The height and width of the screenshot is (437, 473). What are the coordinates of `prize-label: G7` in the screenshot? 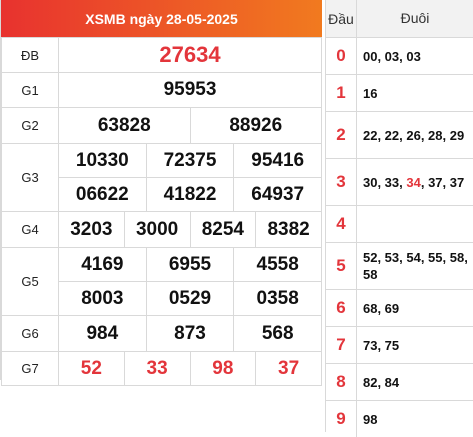 It's located at (30, 368).